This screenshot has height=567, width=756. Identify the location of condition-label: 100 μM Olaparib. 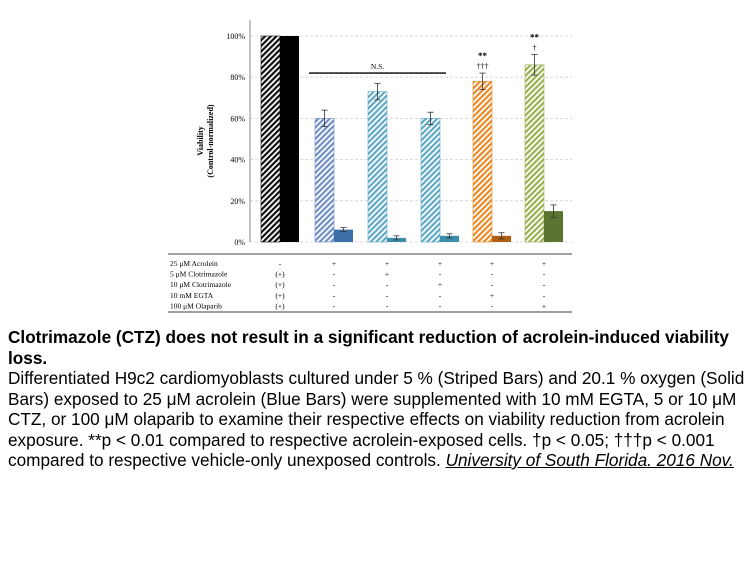
(196, 305).